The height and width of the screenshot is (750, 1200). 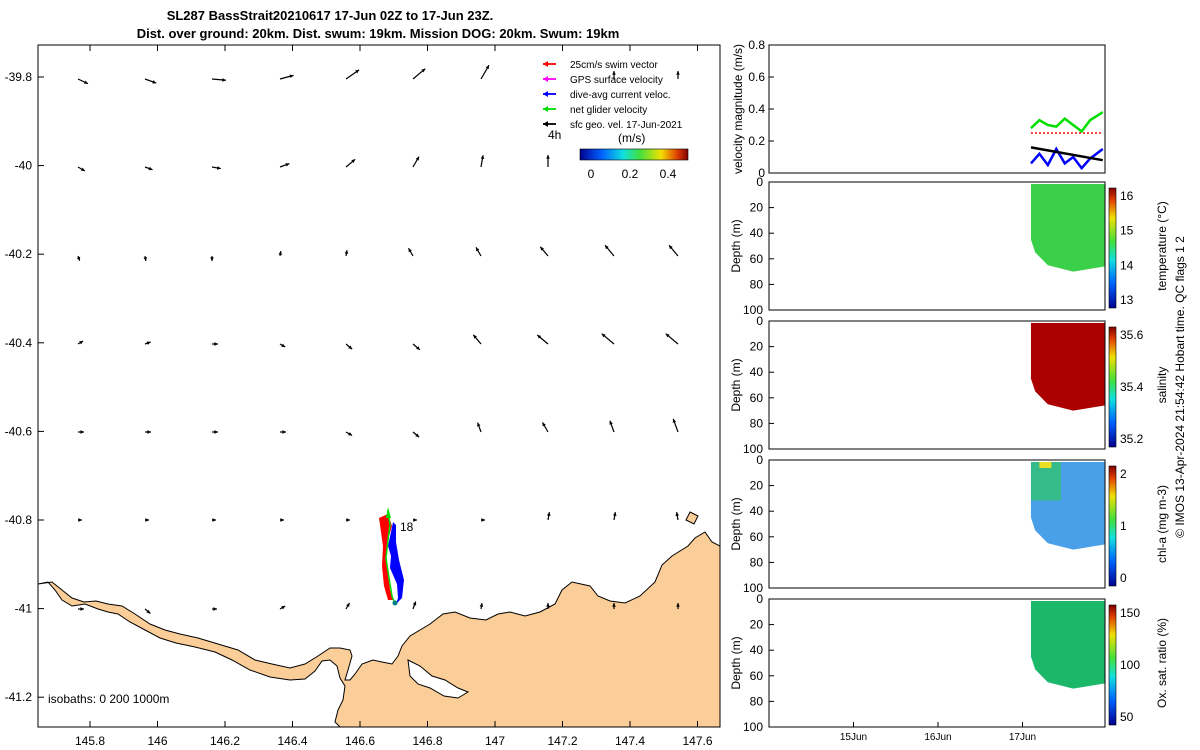 I want to click on time-tick-label: 16Jun, so click(x=937, y=737).